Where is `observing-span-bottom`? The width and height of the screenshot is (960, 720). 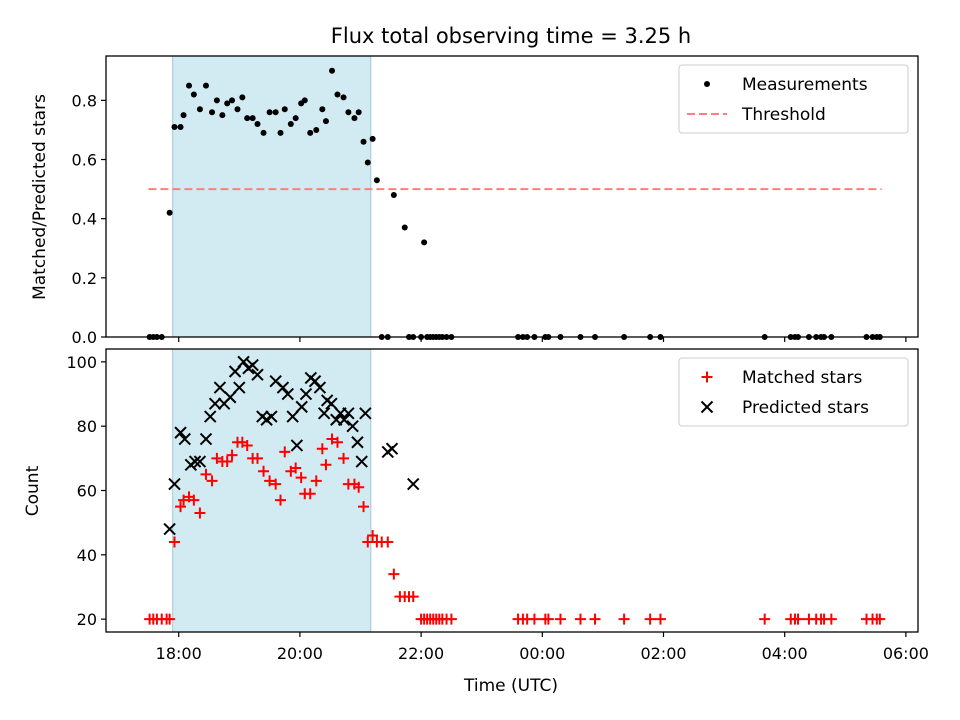 observing-span-bottom is located at coordinates (272, 490).